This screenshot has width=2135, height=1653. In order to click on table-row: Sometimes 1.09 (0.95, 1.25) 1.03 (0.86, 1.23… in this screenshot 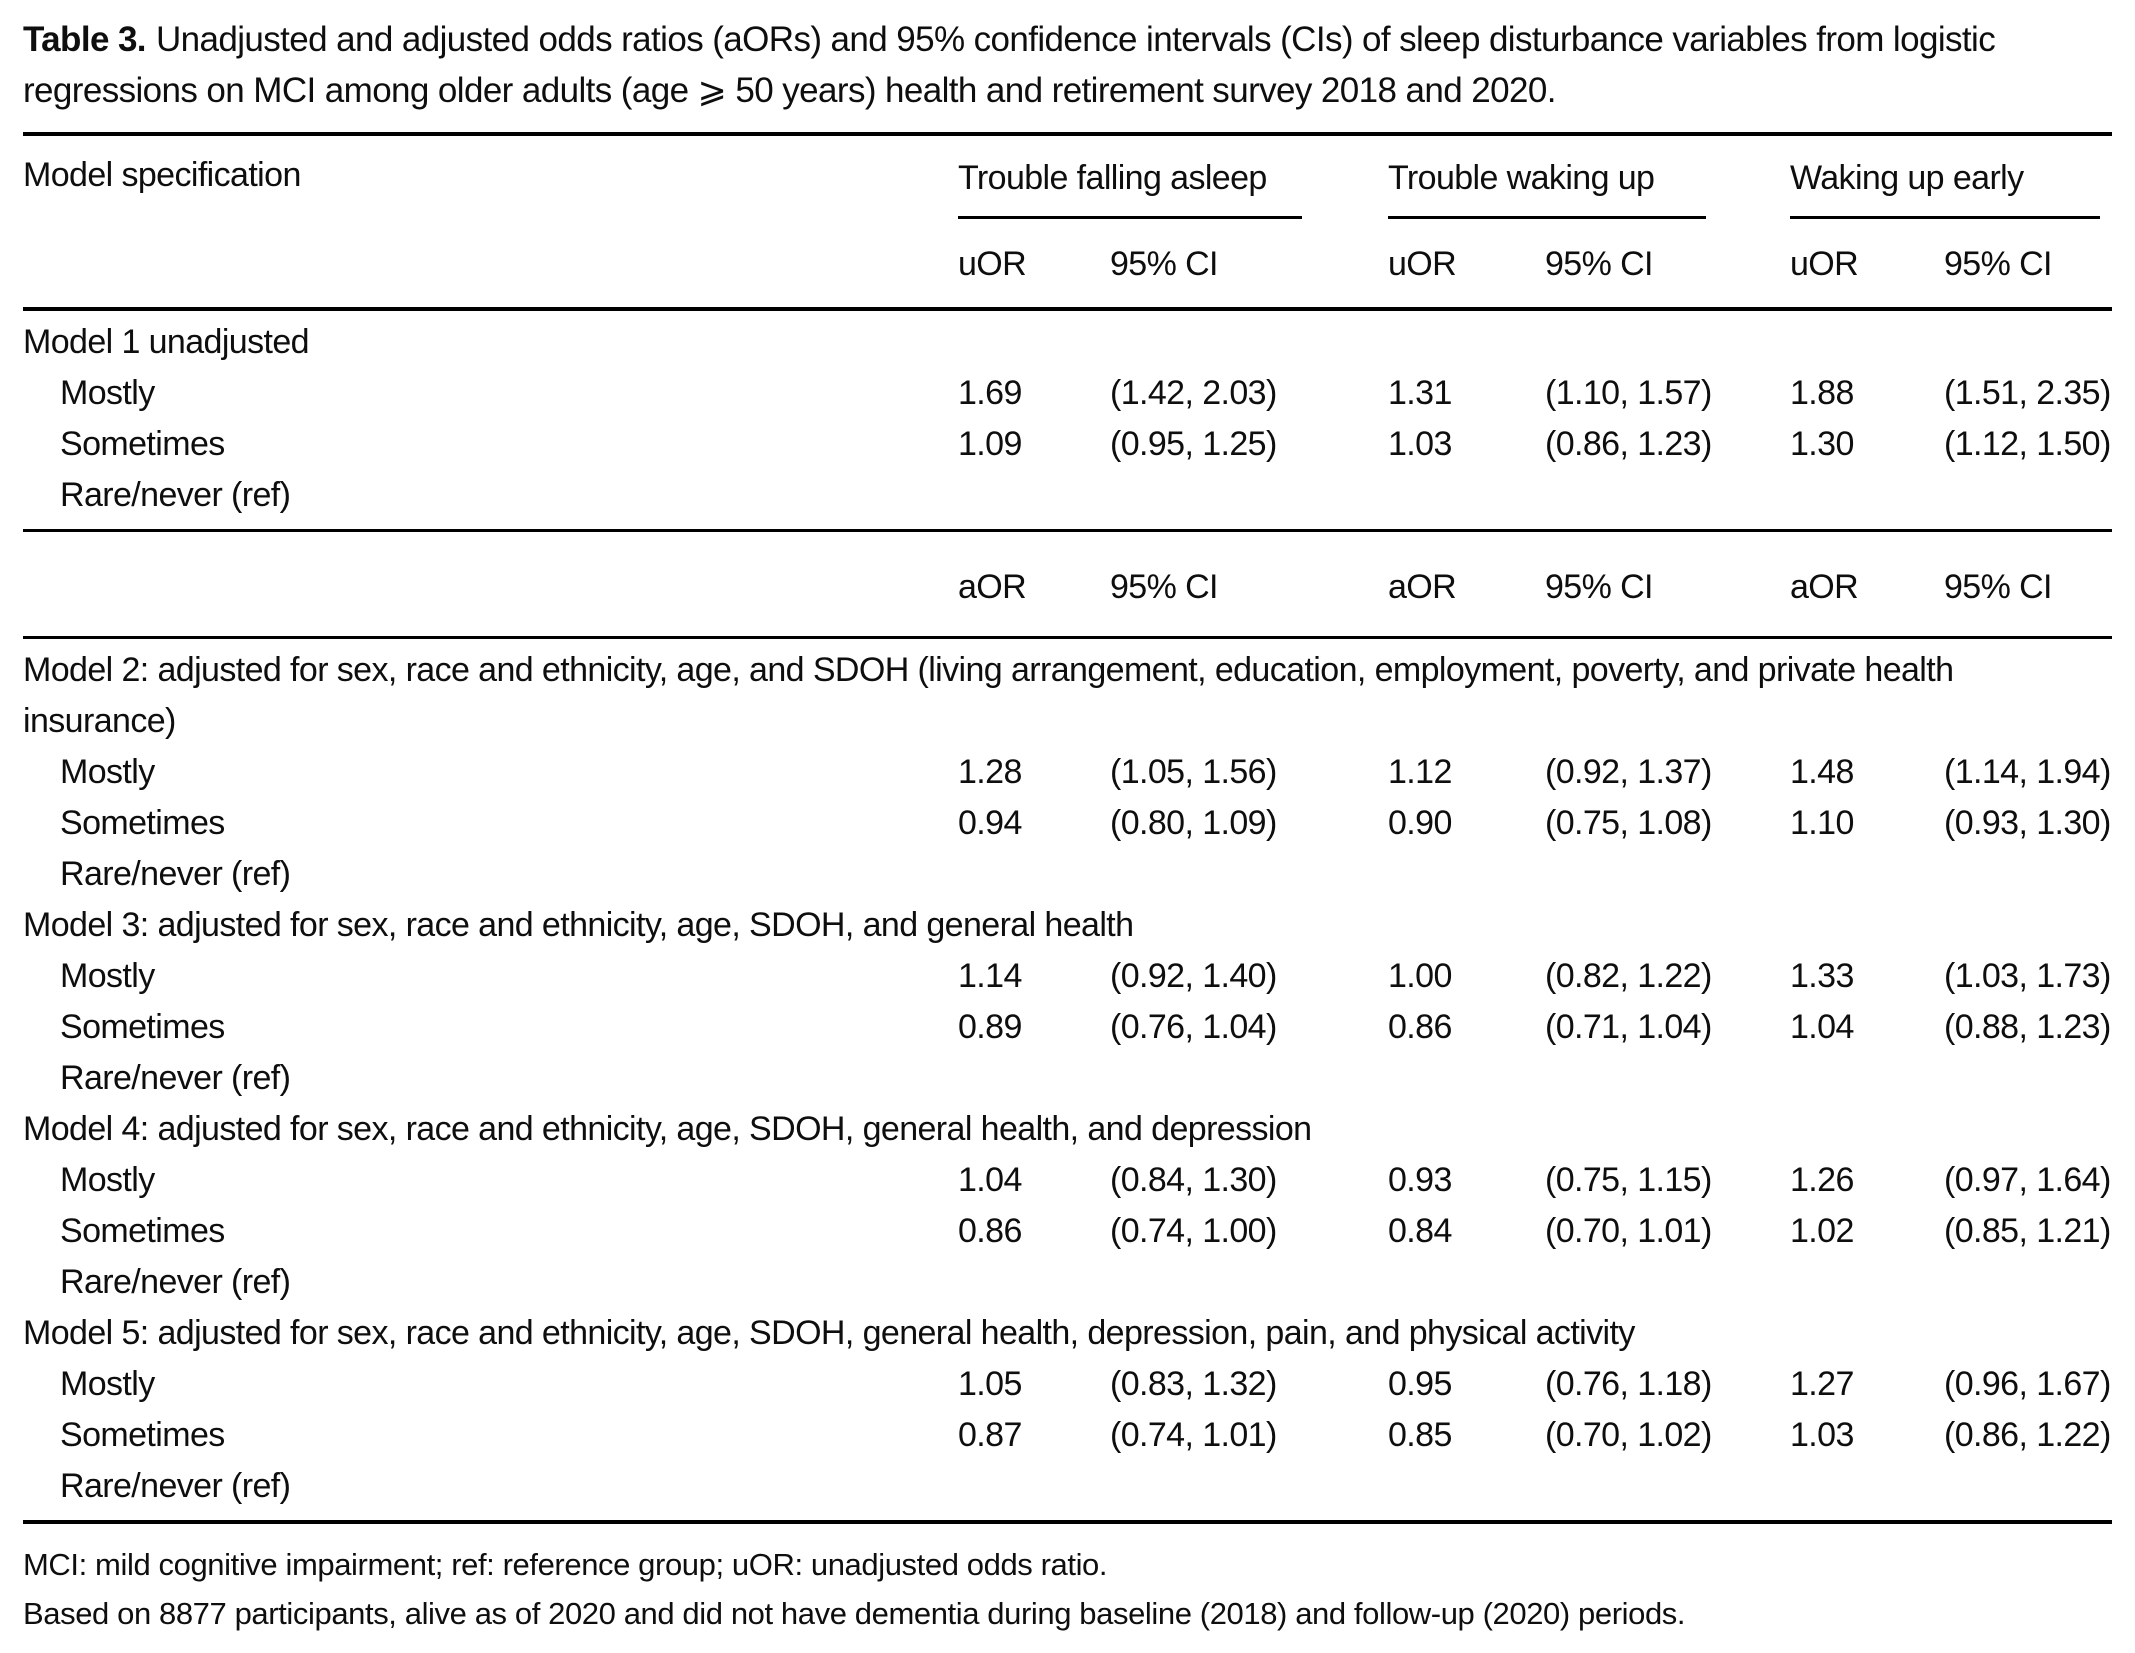, I will do `click(1067, 444)`.